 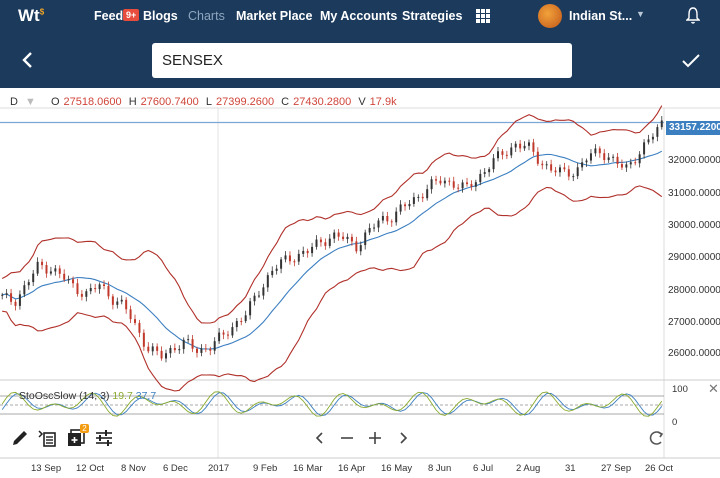 What do you see at coordinates (47, 438) in the screenshot?
I see `watchlist-icon` at bounding box center [47, 438].